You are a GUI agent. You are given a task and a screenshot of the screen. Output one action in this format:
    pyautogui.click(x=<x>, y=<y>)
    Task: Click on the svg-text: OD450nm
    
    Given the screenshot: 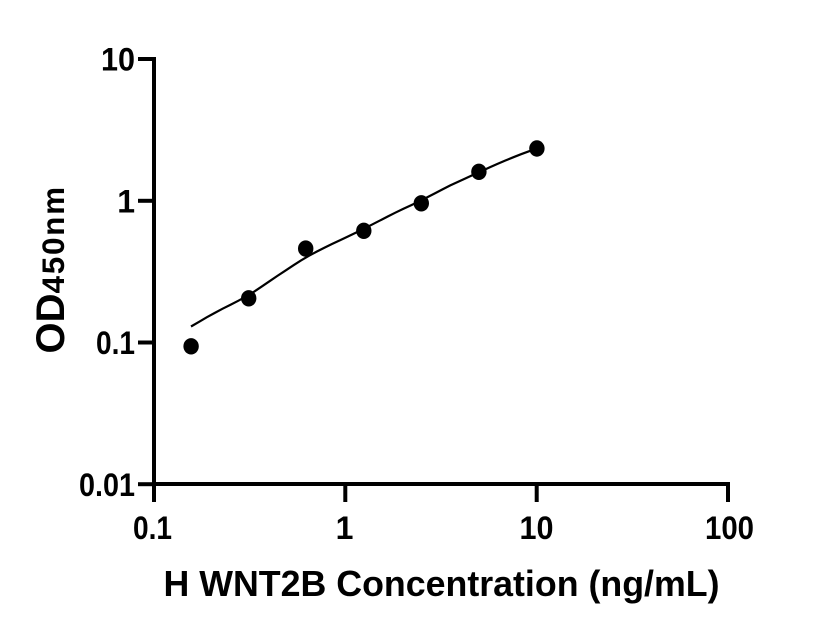 What is the action you would take?
    pyautogui.click(x=51, y=269)
    